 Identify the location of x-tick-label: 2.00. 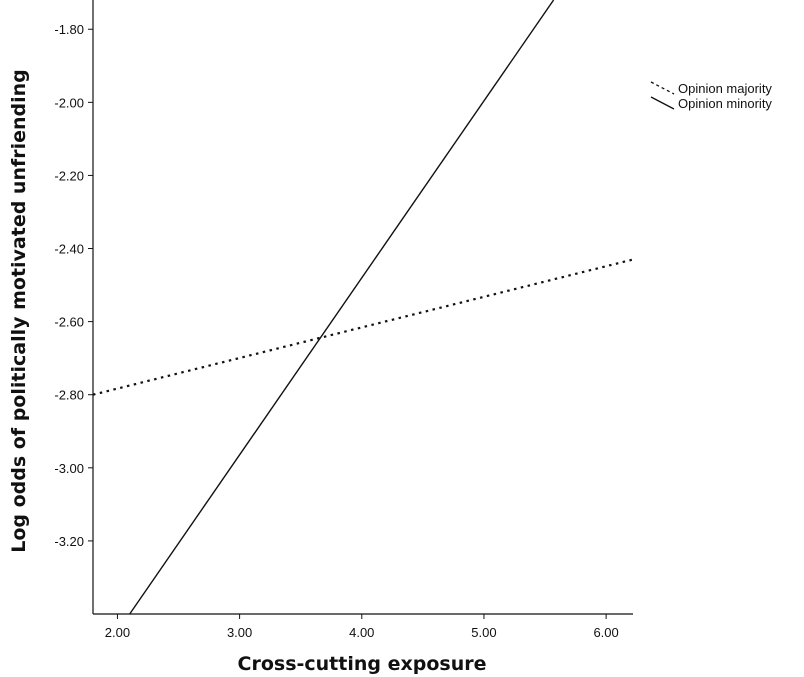
(117, 632).